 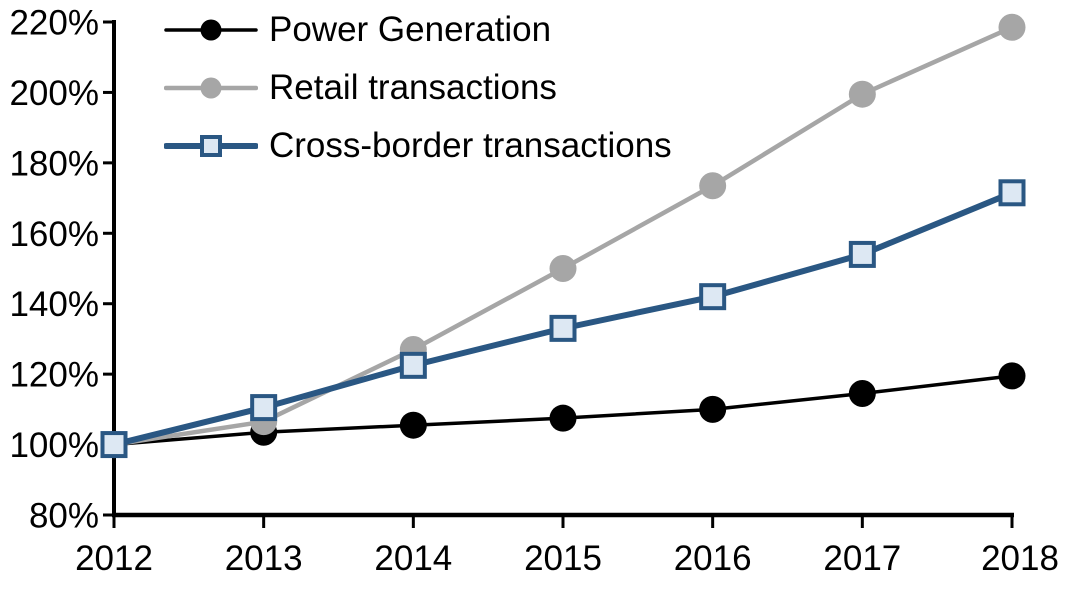 I want to click on x-tick-label: 2012, so click(x=114, y=558).